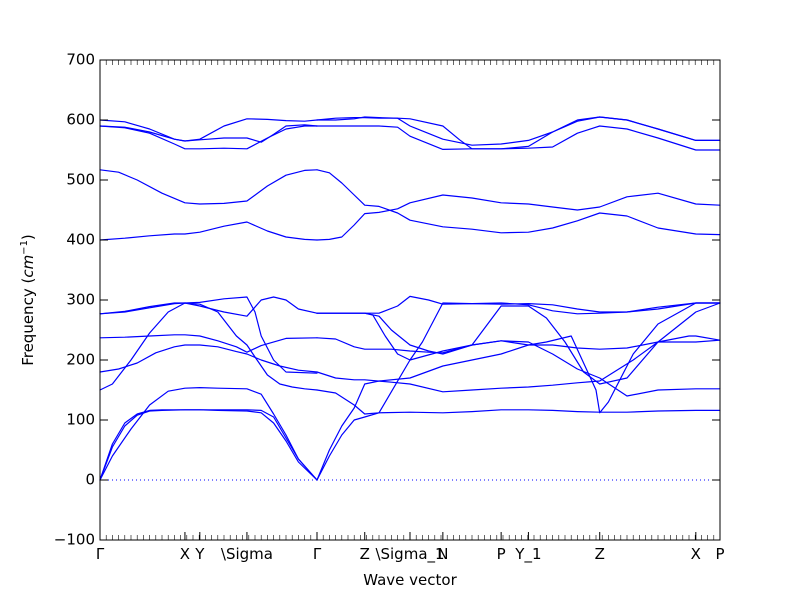 The image size is (800, 600). I want to click on y-tick-label: 500, so click(80, 180).